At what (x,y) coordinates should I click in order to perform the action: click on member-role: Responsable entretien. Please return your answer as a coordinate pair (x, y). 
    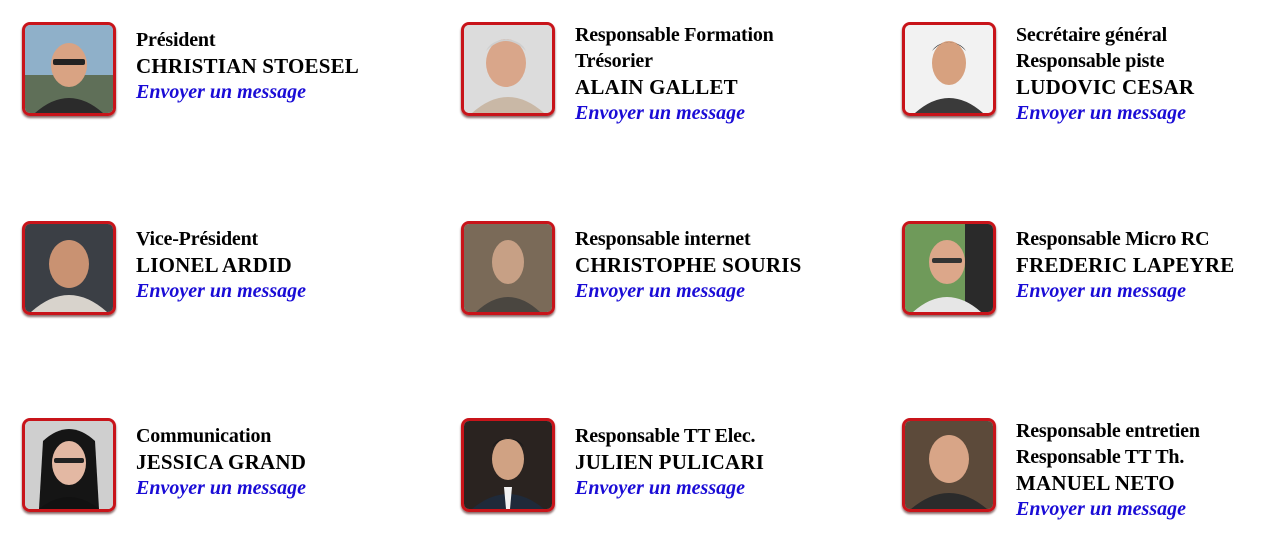
    Looking at the image, I should click on (1108, 431).